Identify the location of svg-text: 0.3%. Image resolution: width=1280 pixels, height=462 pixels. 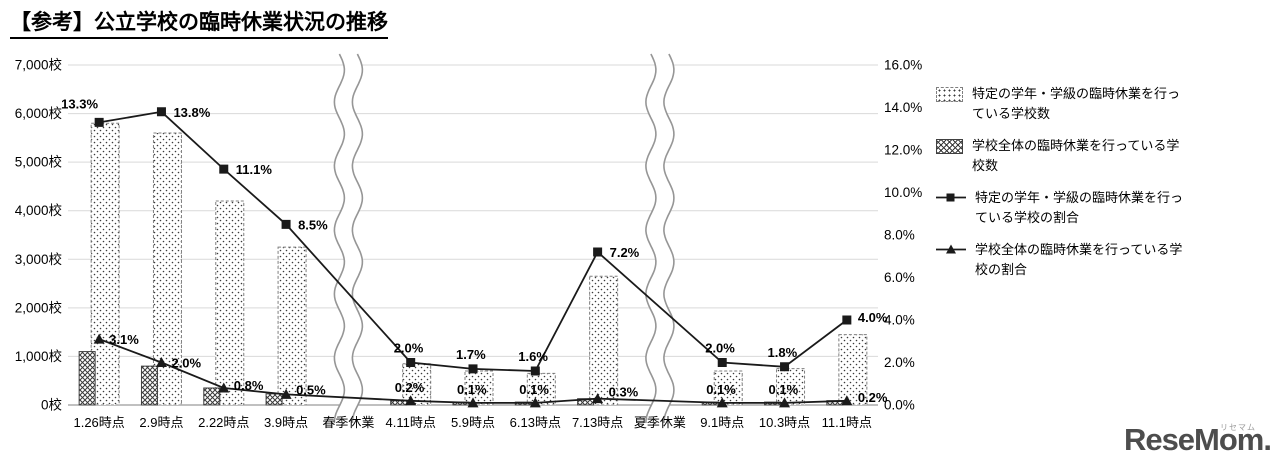
(624, 392).